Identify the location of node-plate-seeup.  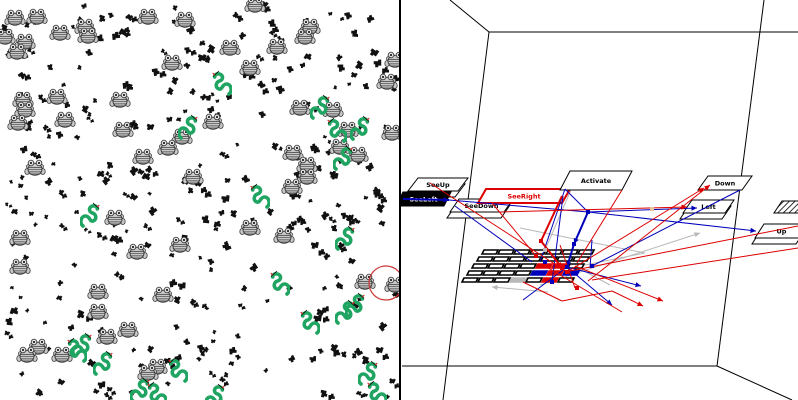
(438, 184).